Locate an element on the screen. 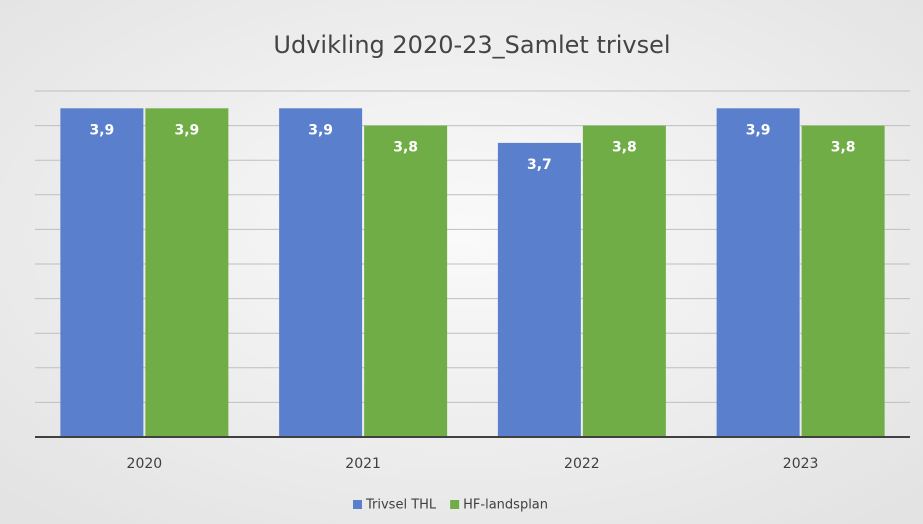 The image size is (923, 524). x-tick-label: 2020 is located at coordinates (145, 464).